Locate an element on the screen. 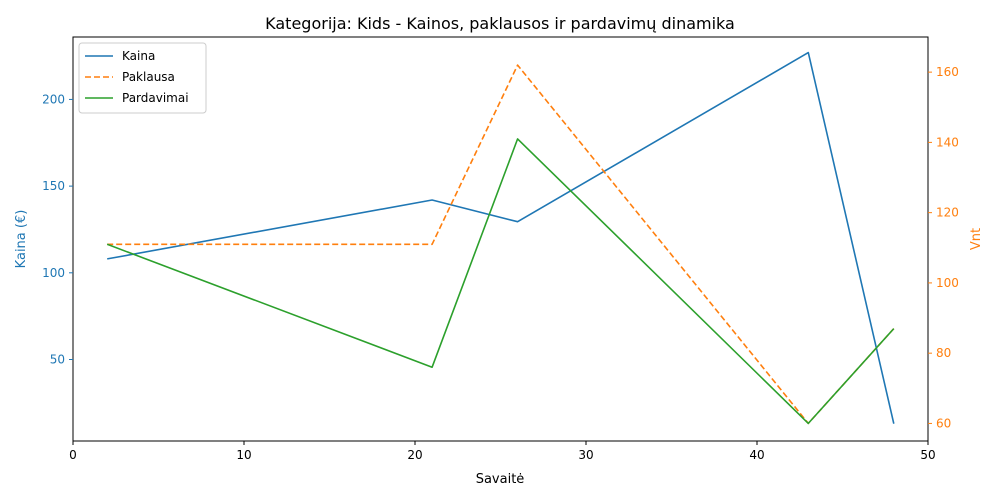 The width and height of the screenshot is (1000, 504). x-tick-label: 0 is located at coordinates (73, 455).